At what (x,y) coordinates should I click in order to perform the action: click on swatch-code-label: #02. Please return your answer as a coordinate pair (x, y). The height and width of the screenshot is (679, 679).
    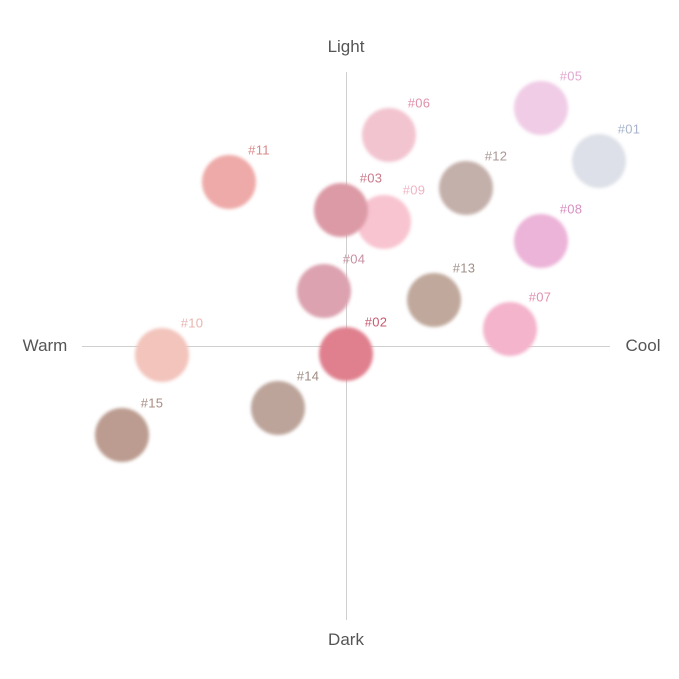
    Looking at the image, I should click on (376, 322).